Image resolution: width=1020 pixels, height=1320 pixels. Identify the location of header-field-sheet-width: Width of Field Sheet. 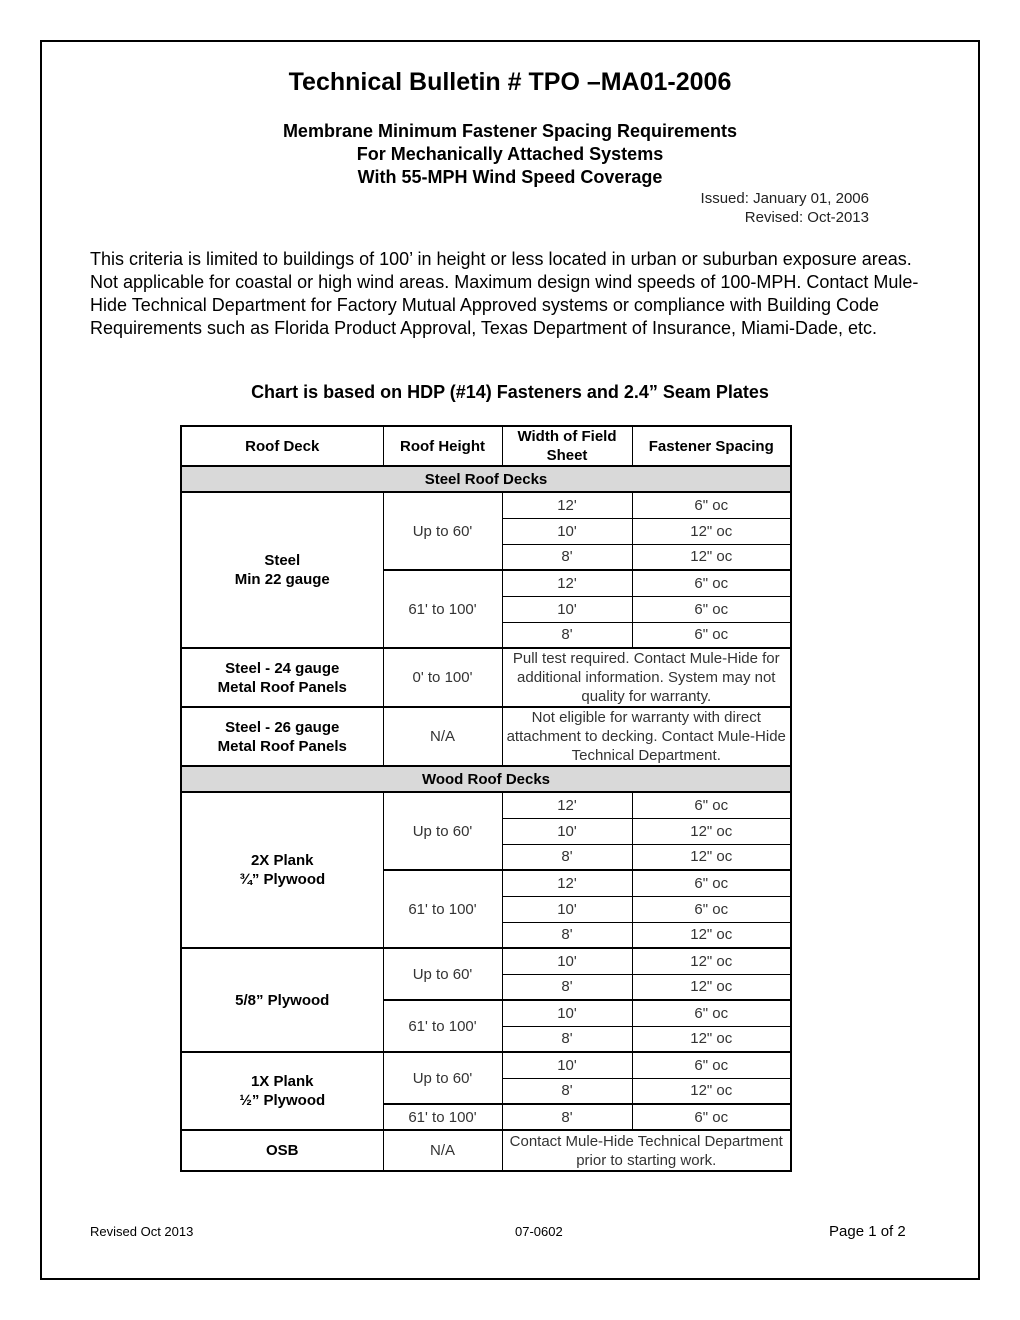
(567, 446).